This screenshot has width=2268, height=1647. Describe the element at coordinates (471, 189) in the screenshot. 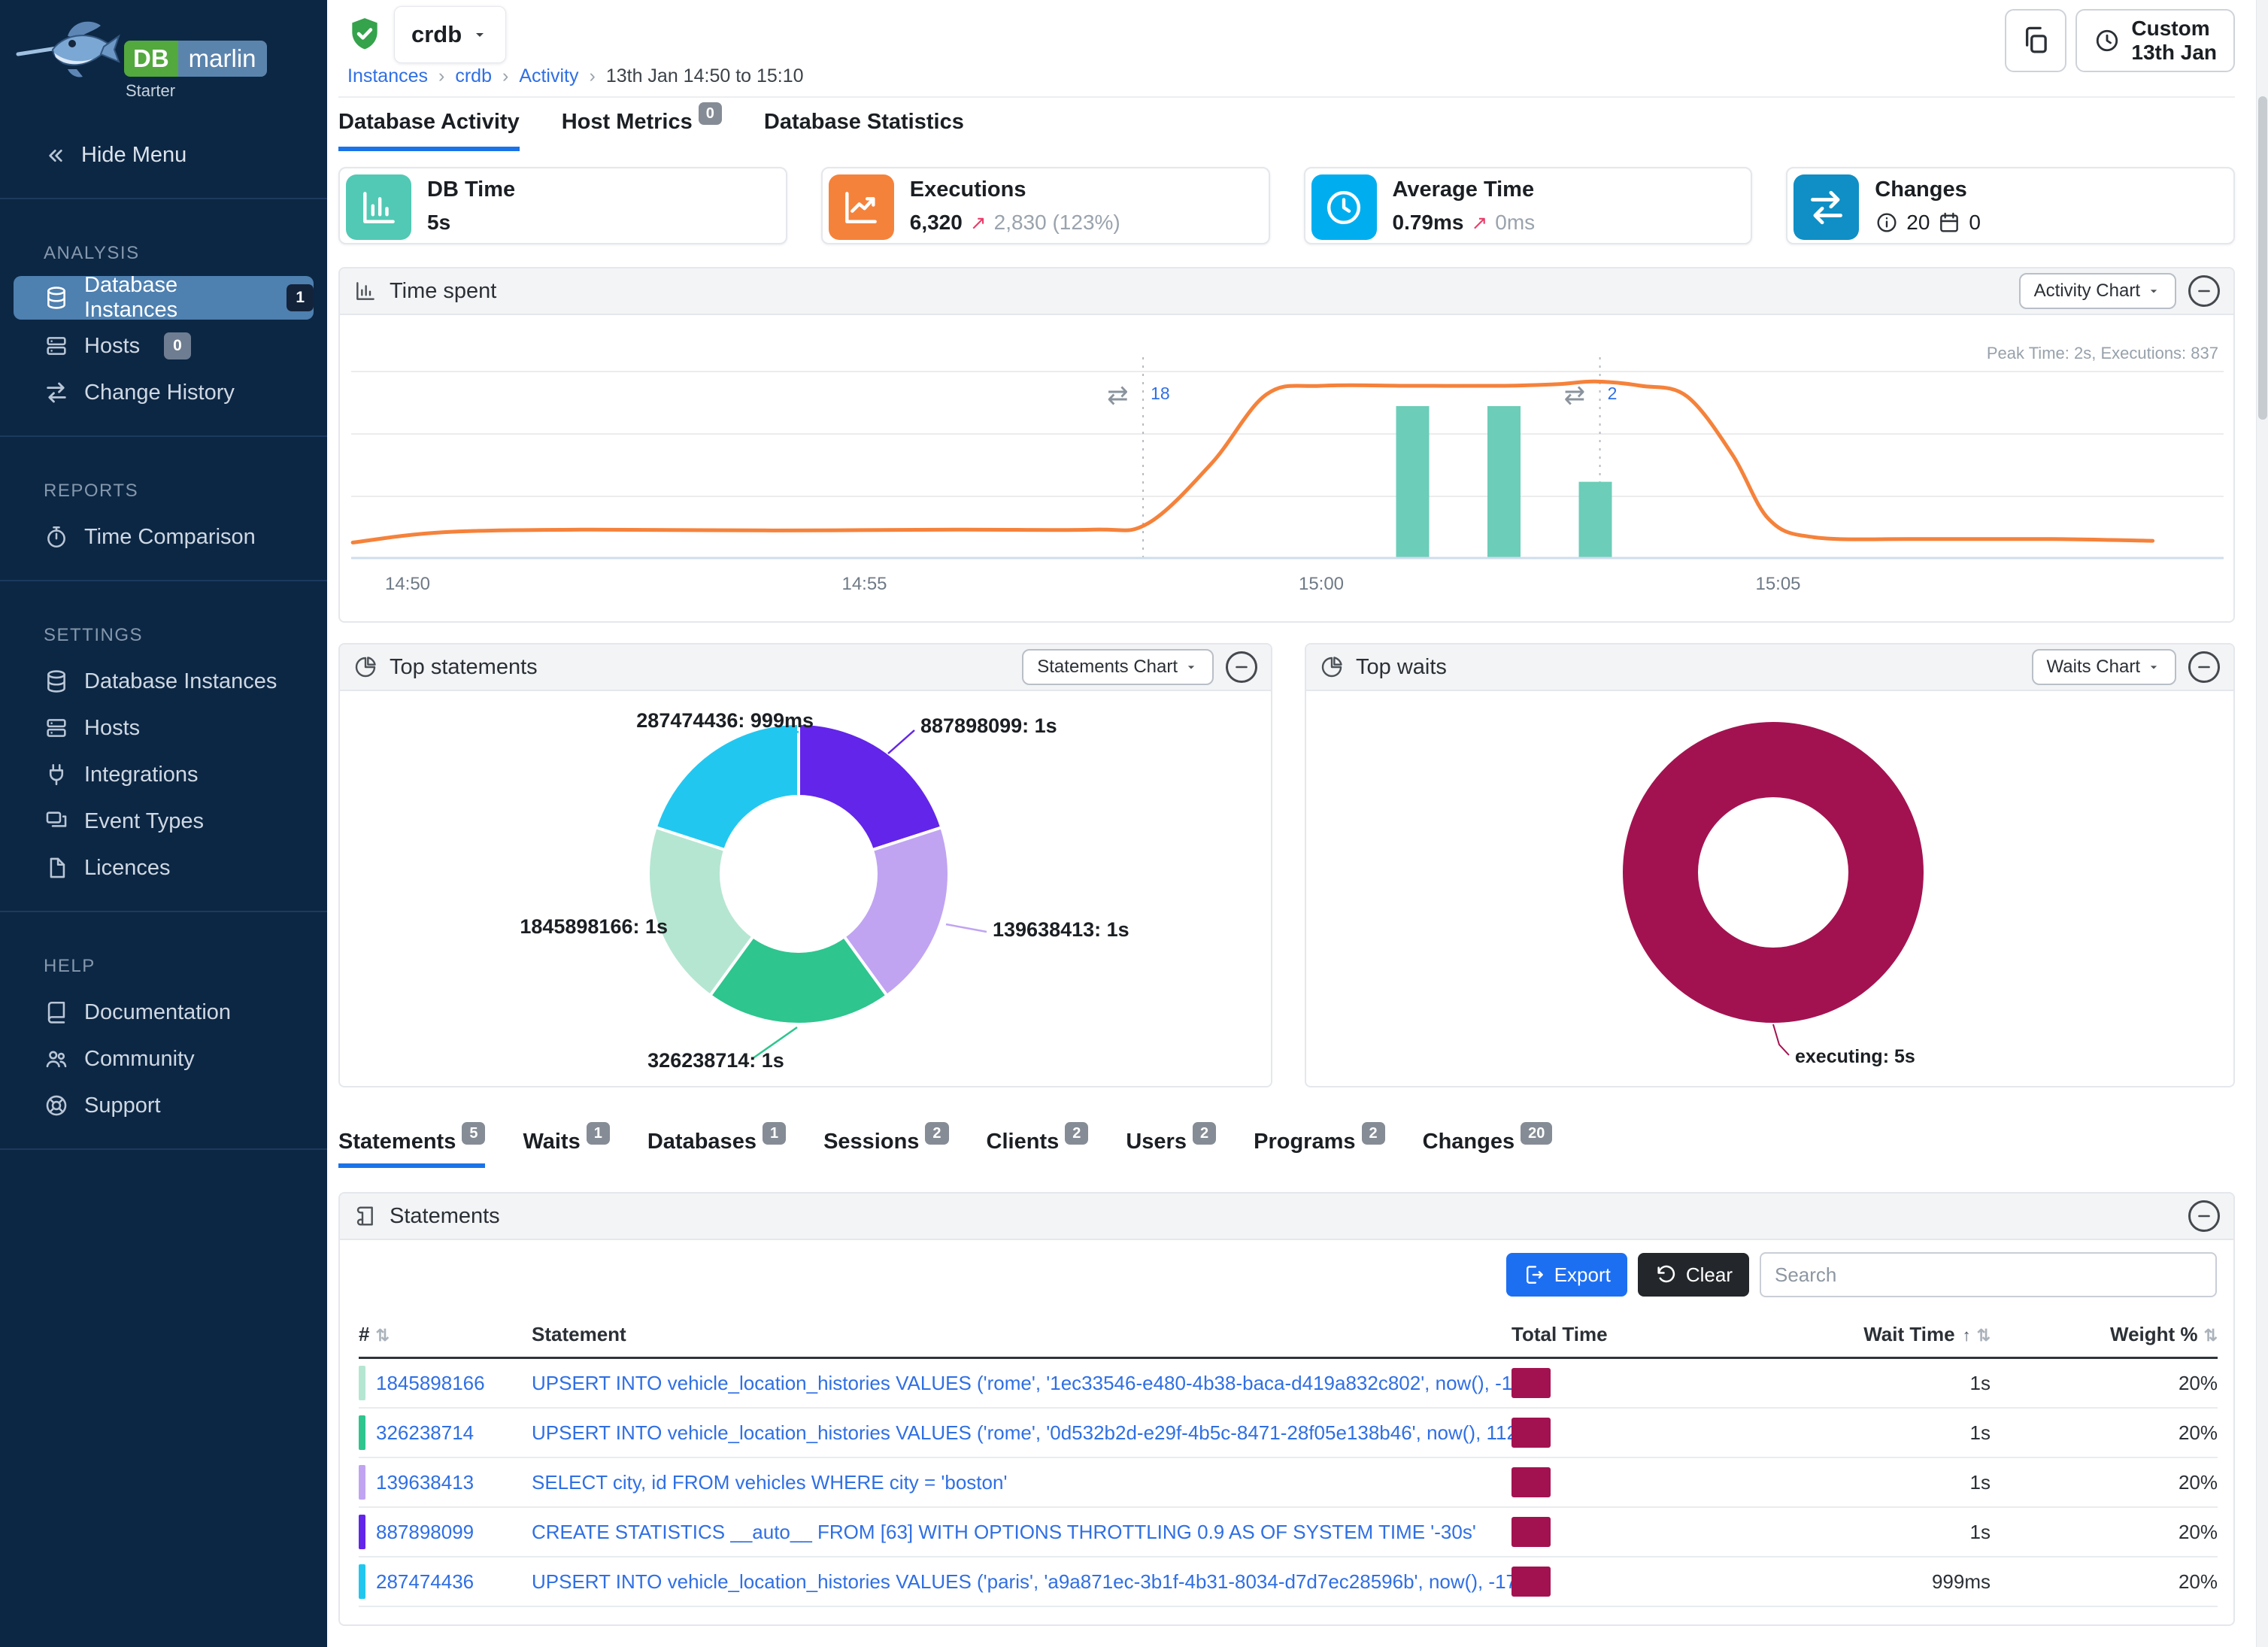

I see `metric-title: DB Time` at that location.